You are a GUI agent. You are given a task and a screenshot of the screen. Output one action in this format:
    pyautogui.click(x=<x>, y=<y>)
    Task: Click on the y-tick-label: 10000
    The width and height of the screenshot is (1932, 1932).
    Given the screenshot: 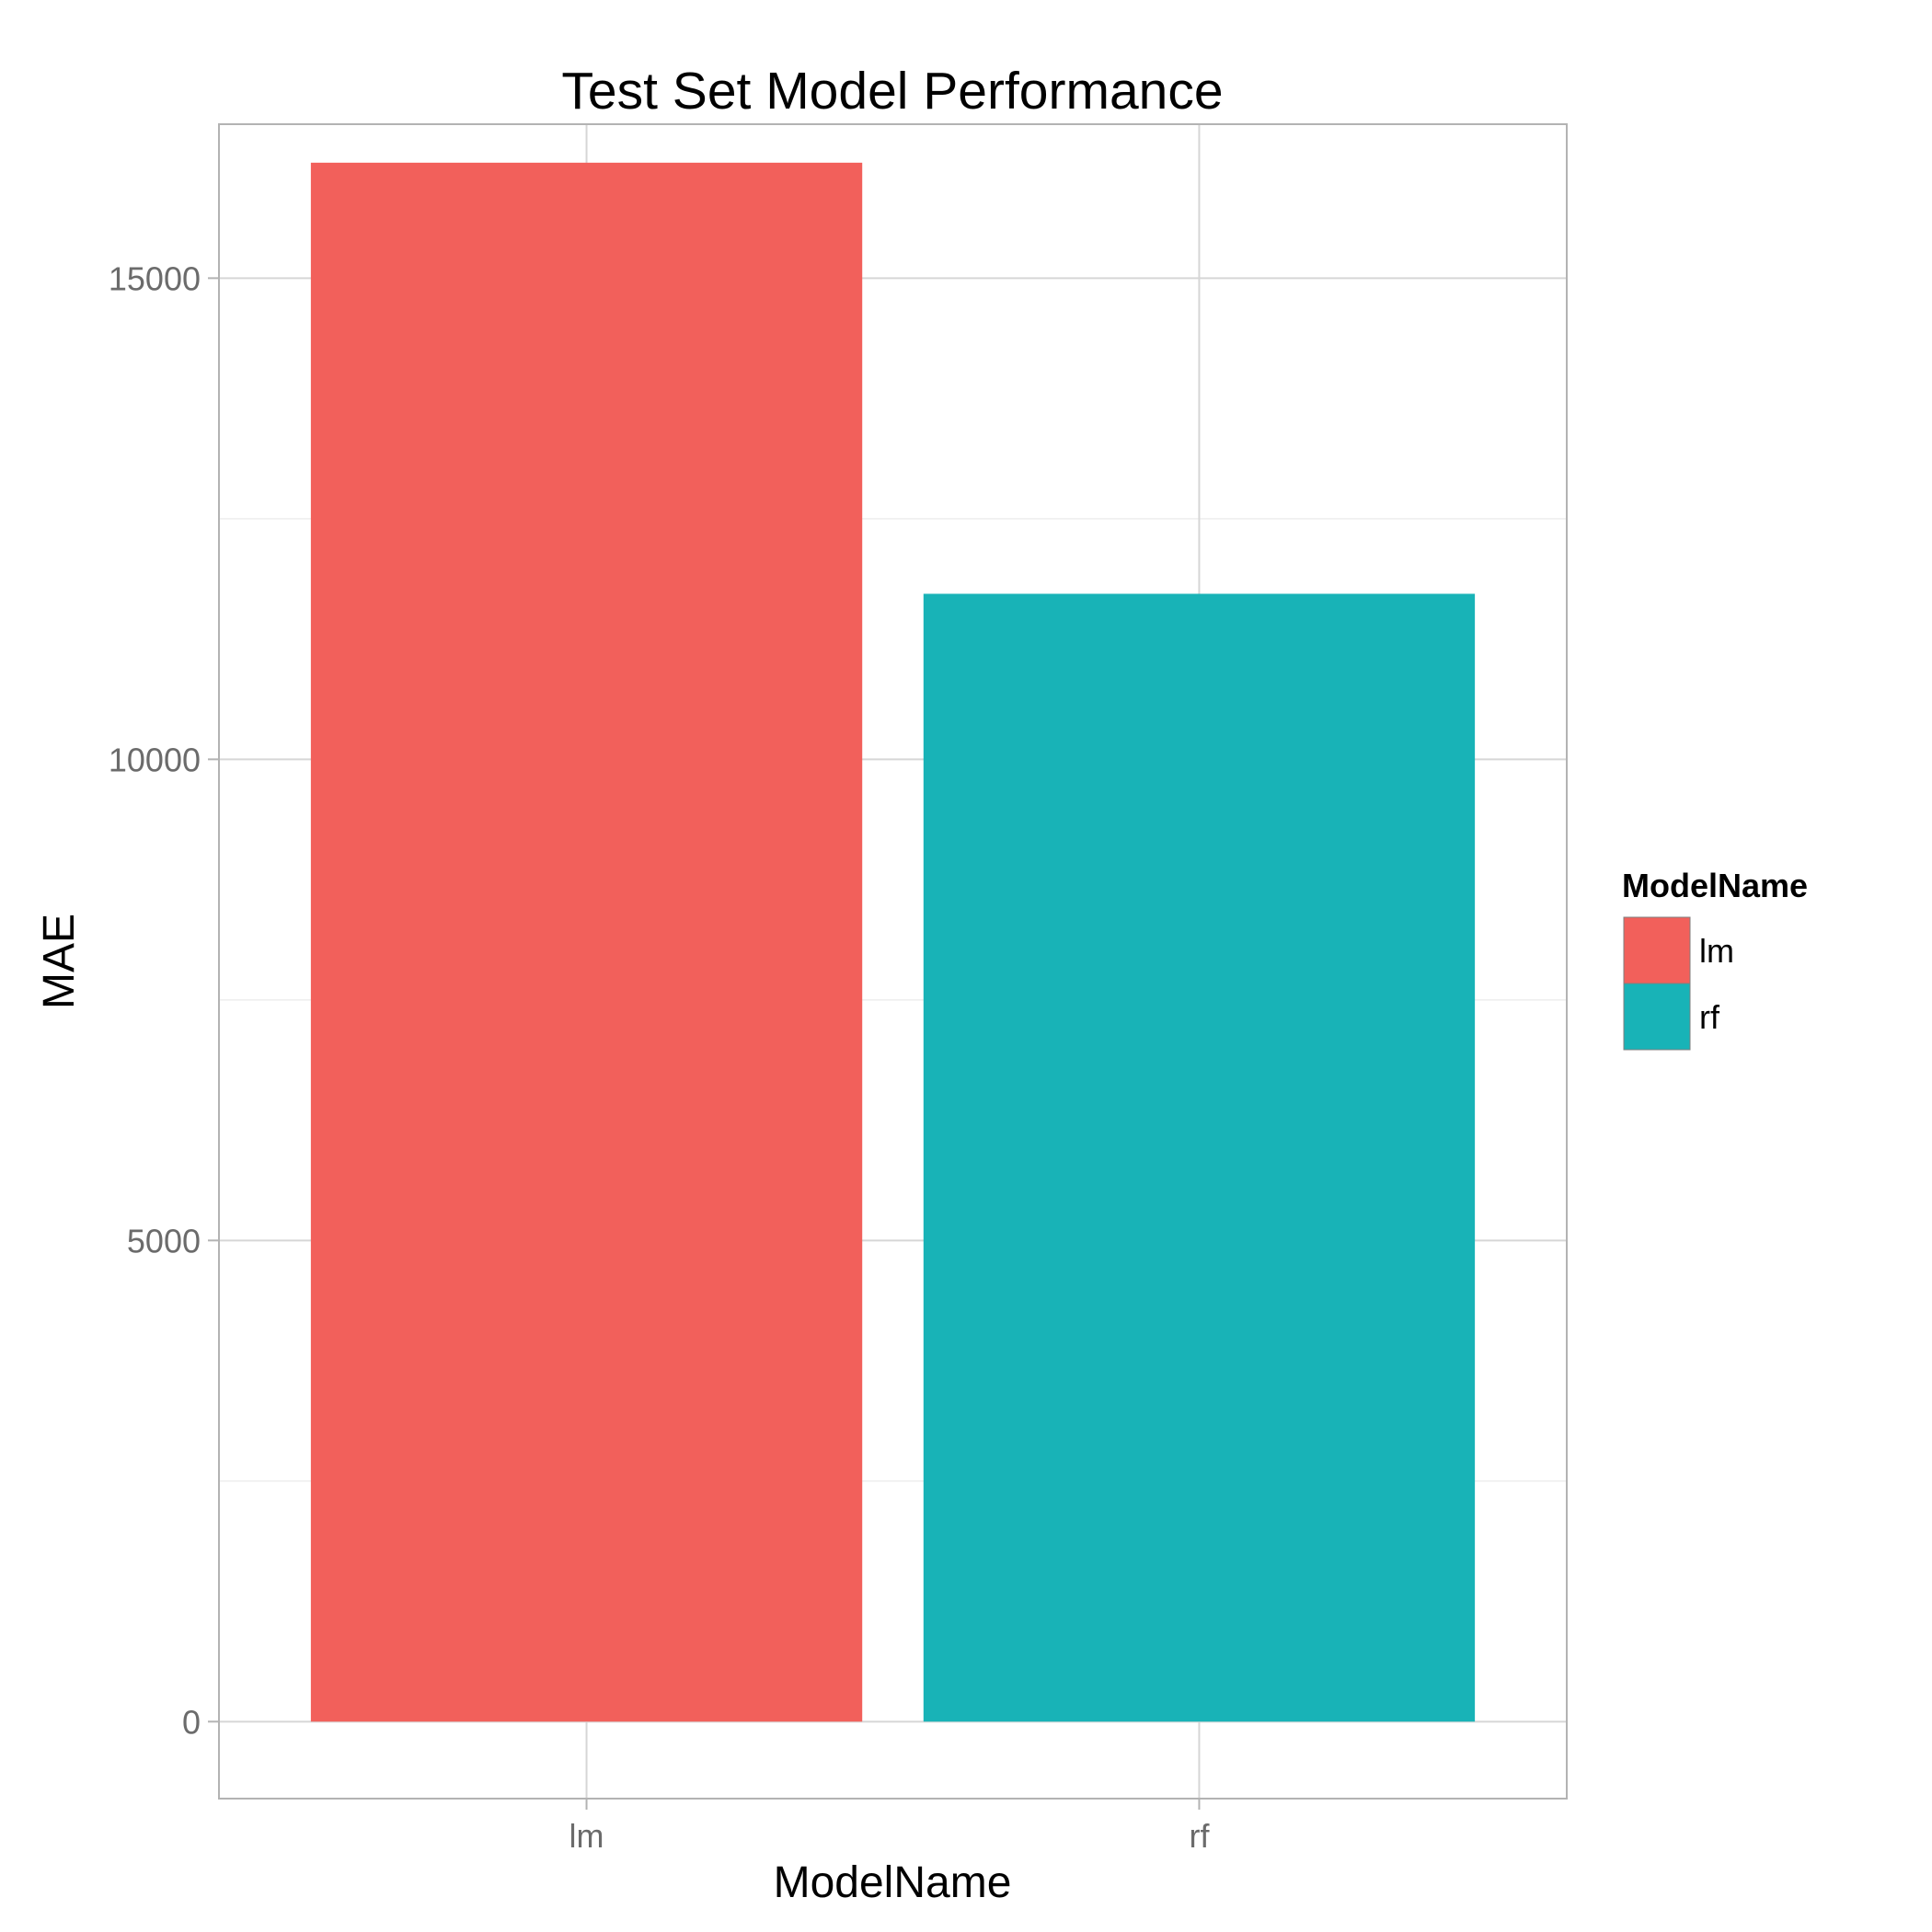 What is the action you would take?
    pyautogui.click(x=155, y=759)
    